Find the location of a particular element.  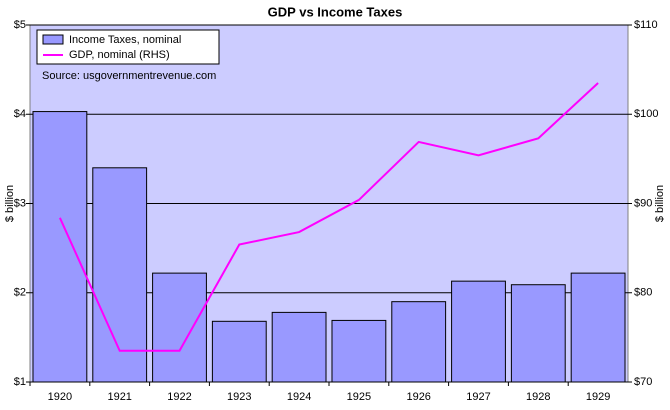

y-tick-label: $3 is located at coordinates (20, 203).